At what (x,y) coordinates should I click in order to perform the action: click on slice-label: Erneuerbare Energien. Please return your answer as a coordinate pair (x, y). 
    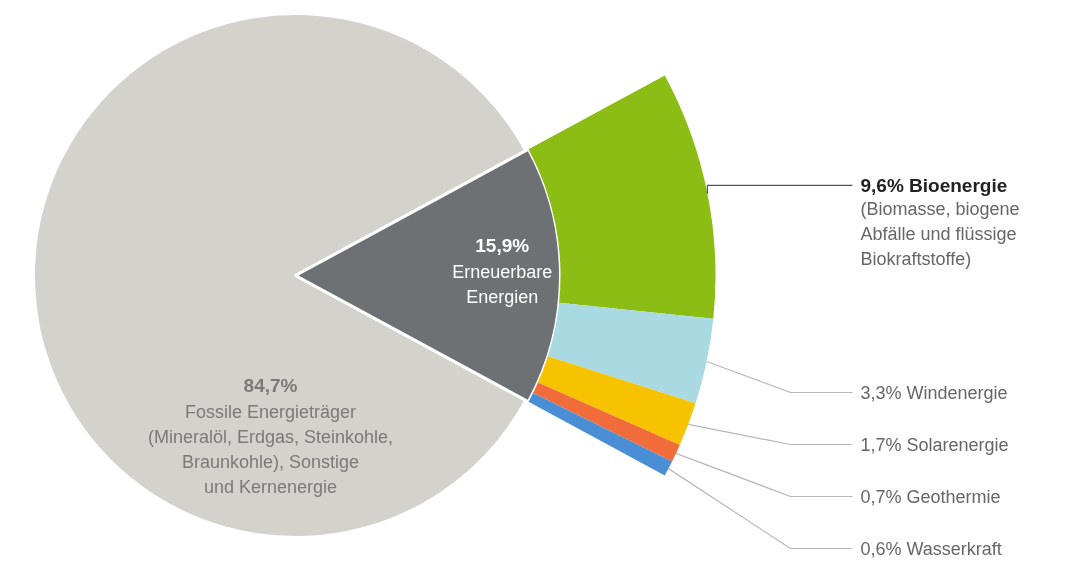
    Looking at the image, I should click on (502, 284).